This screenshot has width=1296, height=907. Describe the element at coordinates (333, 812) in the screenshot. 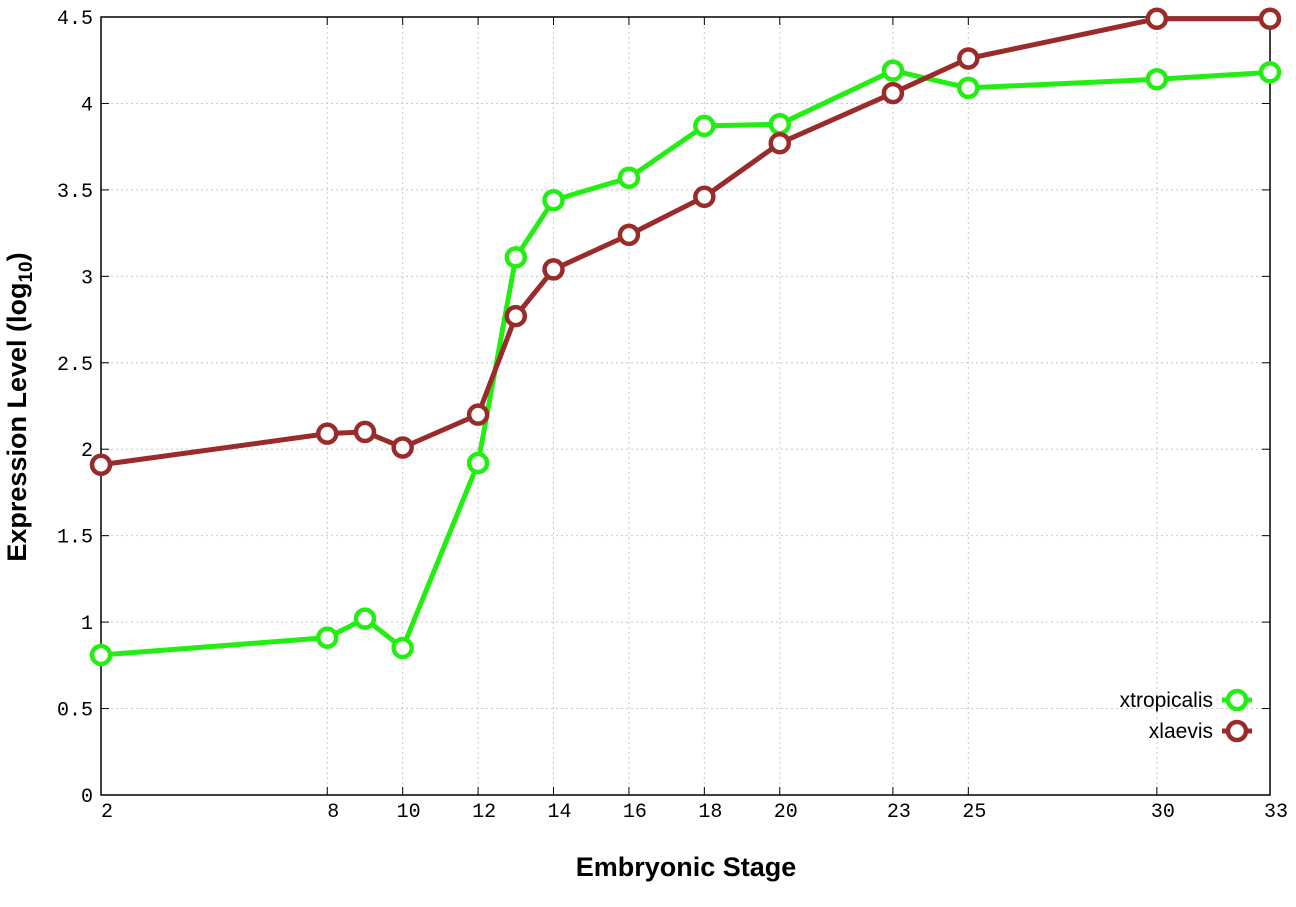

I see `x-tick-label: 8` at that location.